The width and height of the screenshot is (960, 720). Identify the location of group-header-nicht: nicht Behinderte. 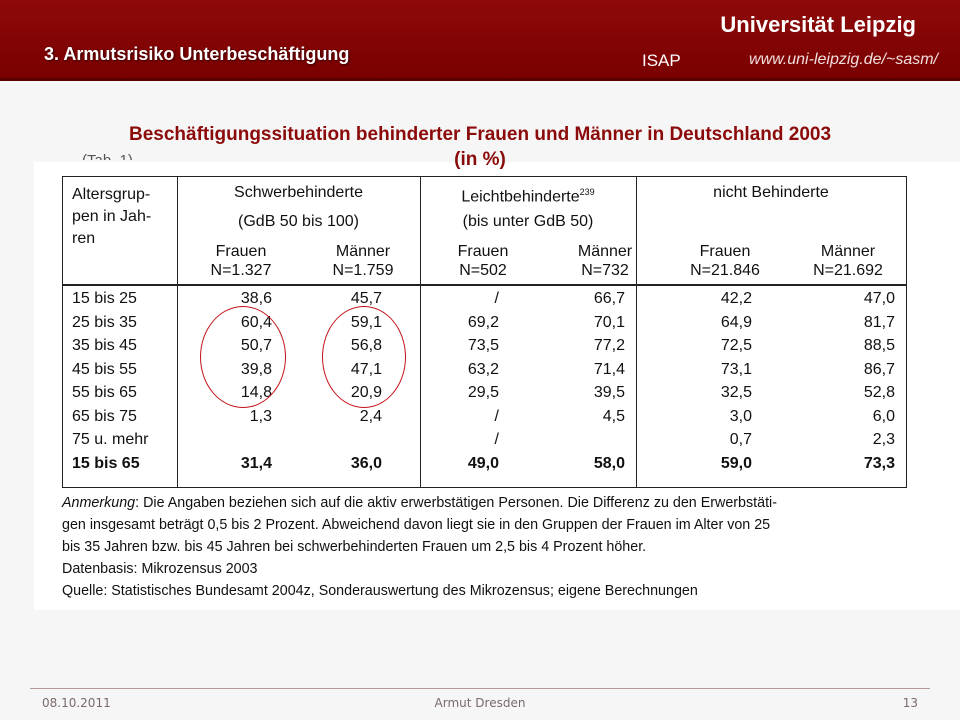
(771, 192).